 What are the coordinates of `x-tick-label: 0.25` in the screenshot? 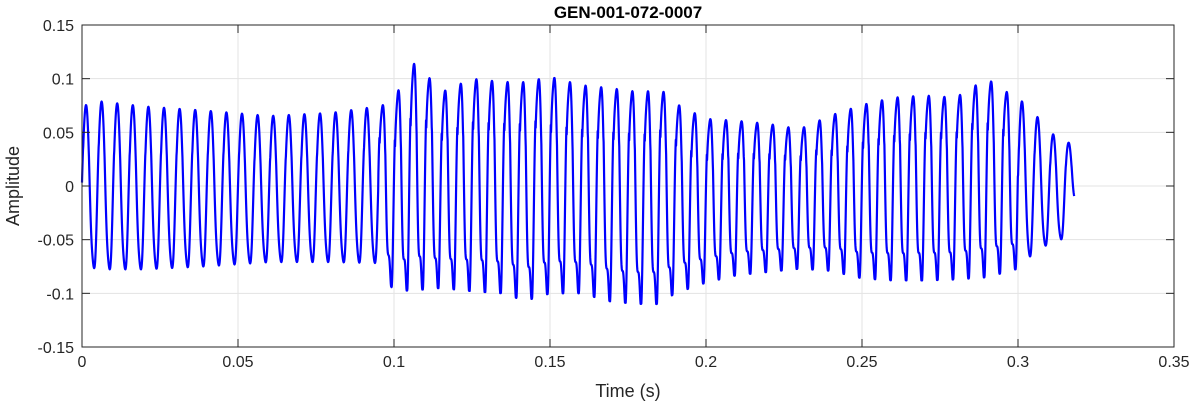 It's located at (861, 362).